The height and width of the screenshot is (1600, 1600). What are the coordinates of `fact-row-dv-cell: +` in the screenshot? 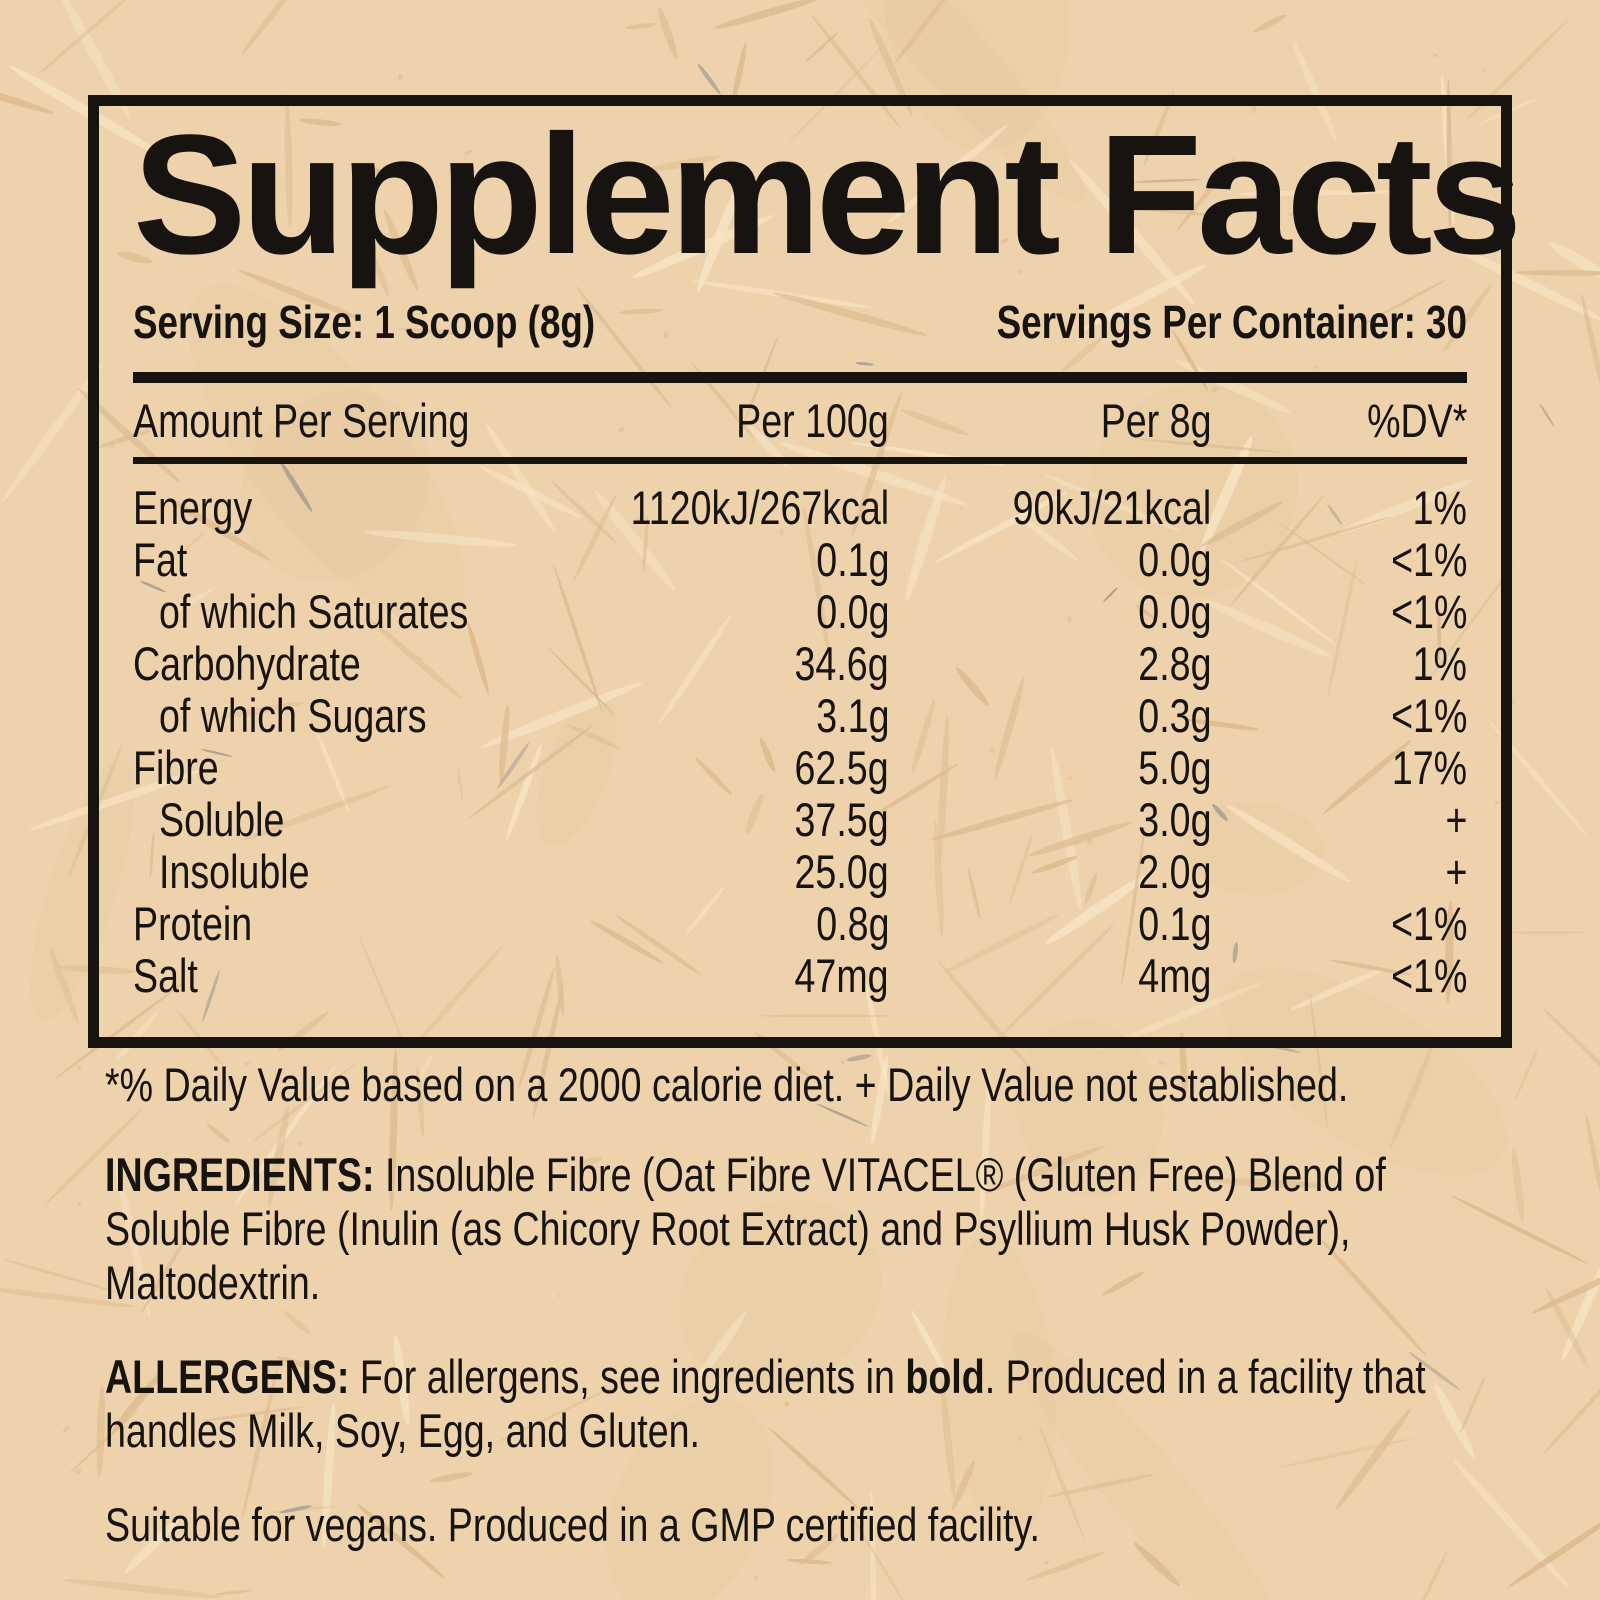 It's located at (1339, 820).